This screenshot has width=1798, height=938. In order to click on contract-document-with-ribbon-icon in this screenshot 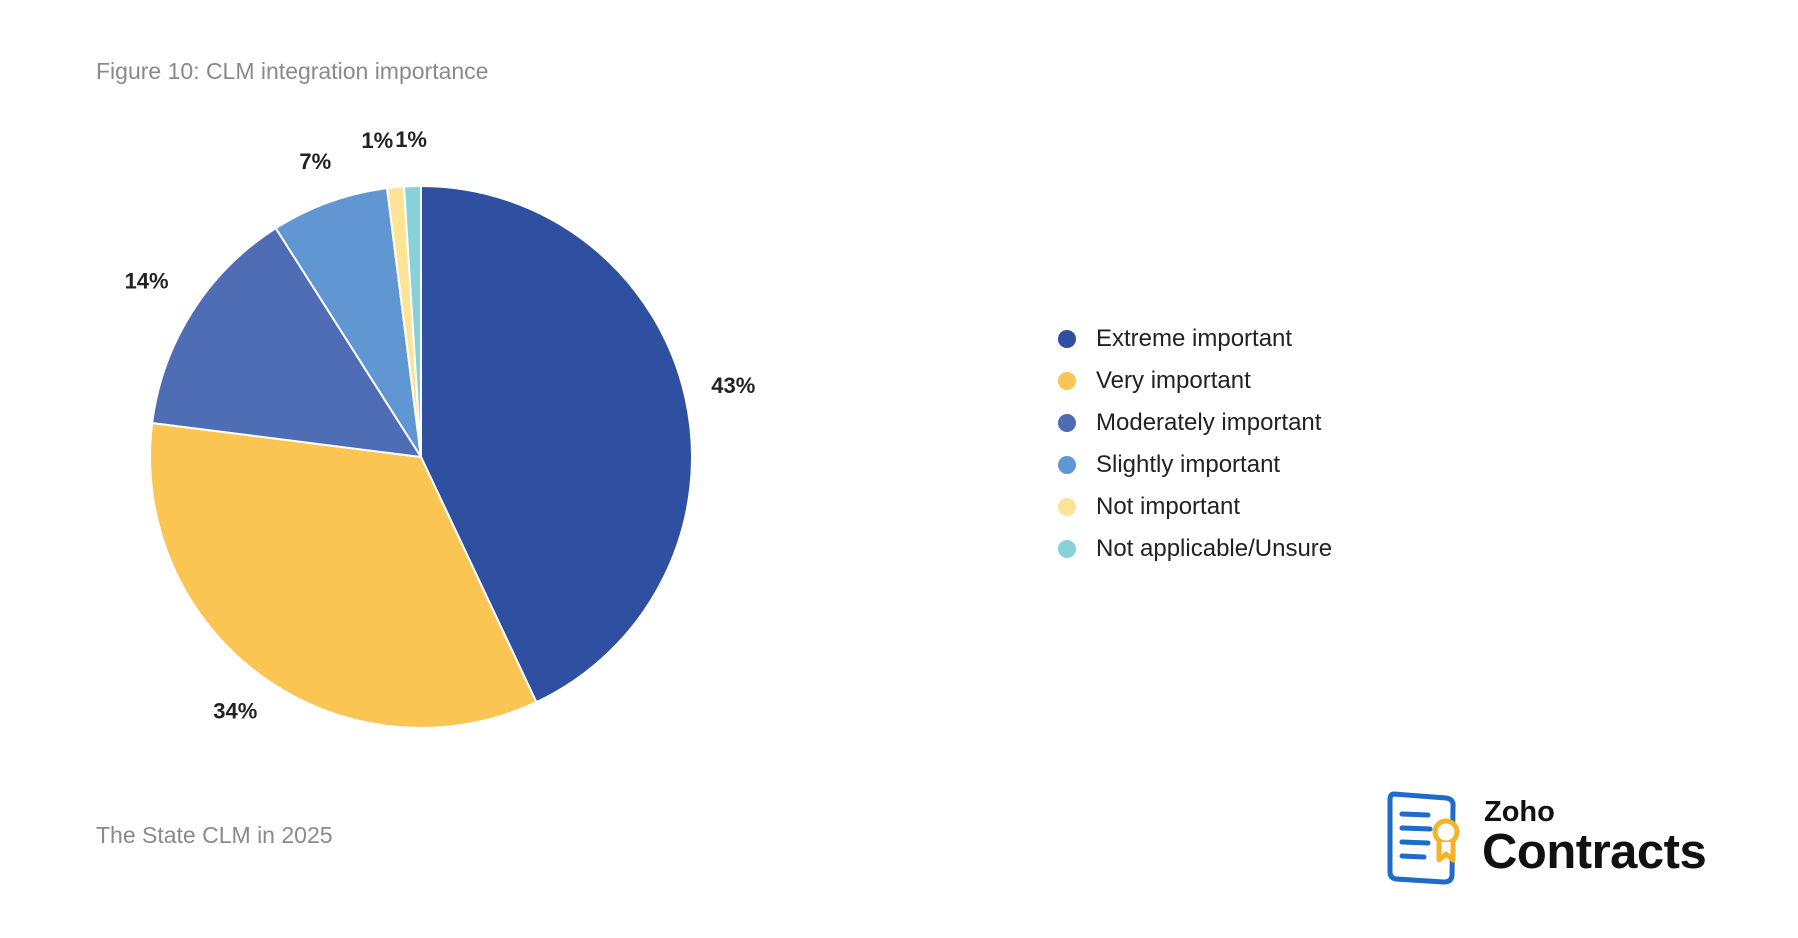, I will do `click(1423, 838)`.